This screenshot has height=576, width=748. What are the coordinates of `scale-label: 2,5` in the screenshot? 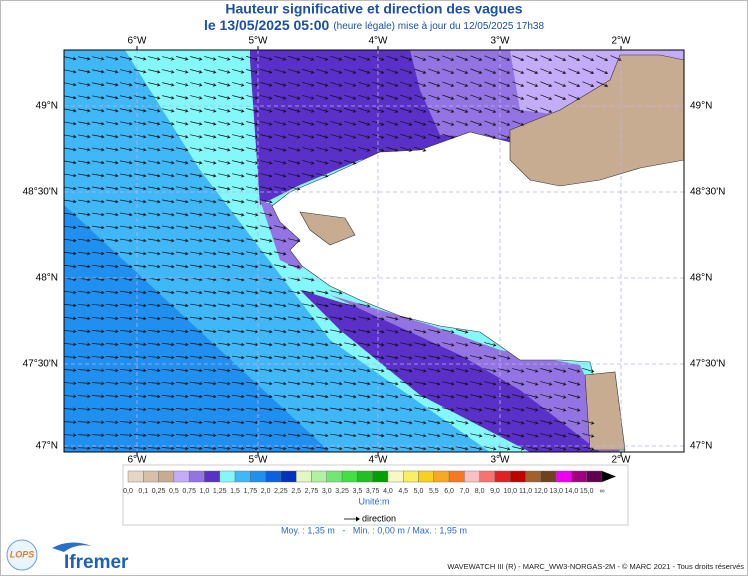 It's located at (296, 491).